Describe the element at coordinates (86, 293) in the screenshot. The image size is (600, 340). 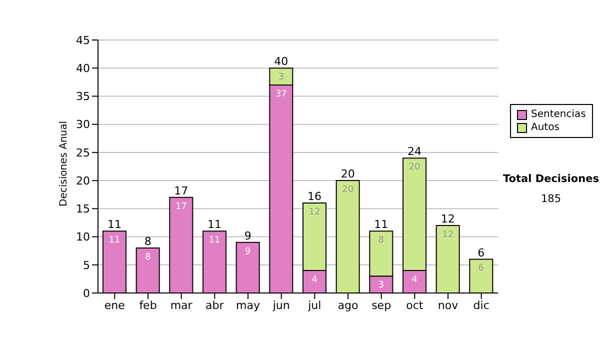
I see `y-tick-label: 0` at that location.